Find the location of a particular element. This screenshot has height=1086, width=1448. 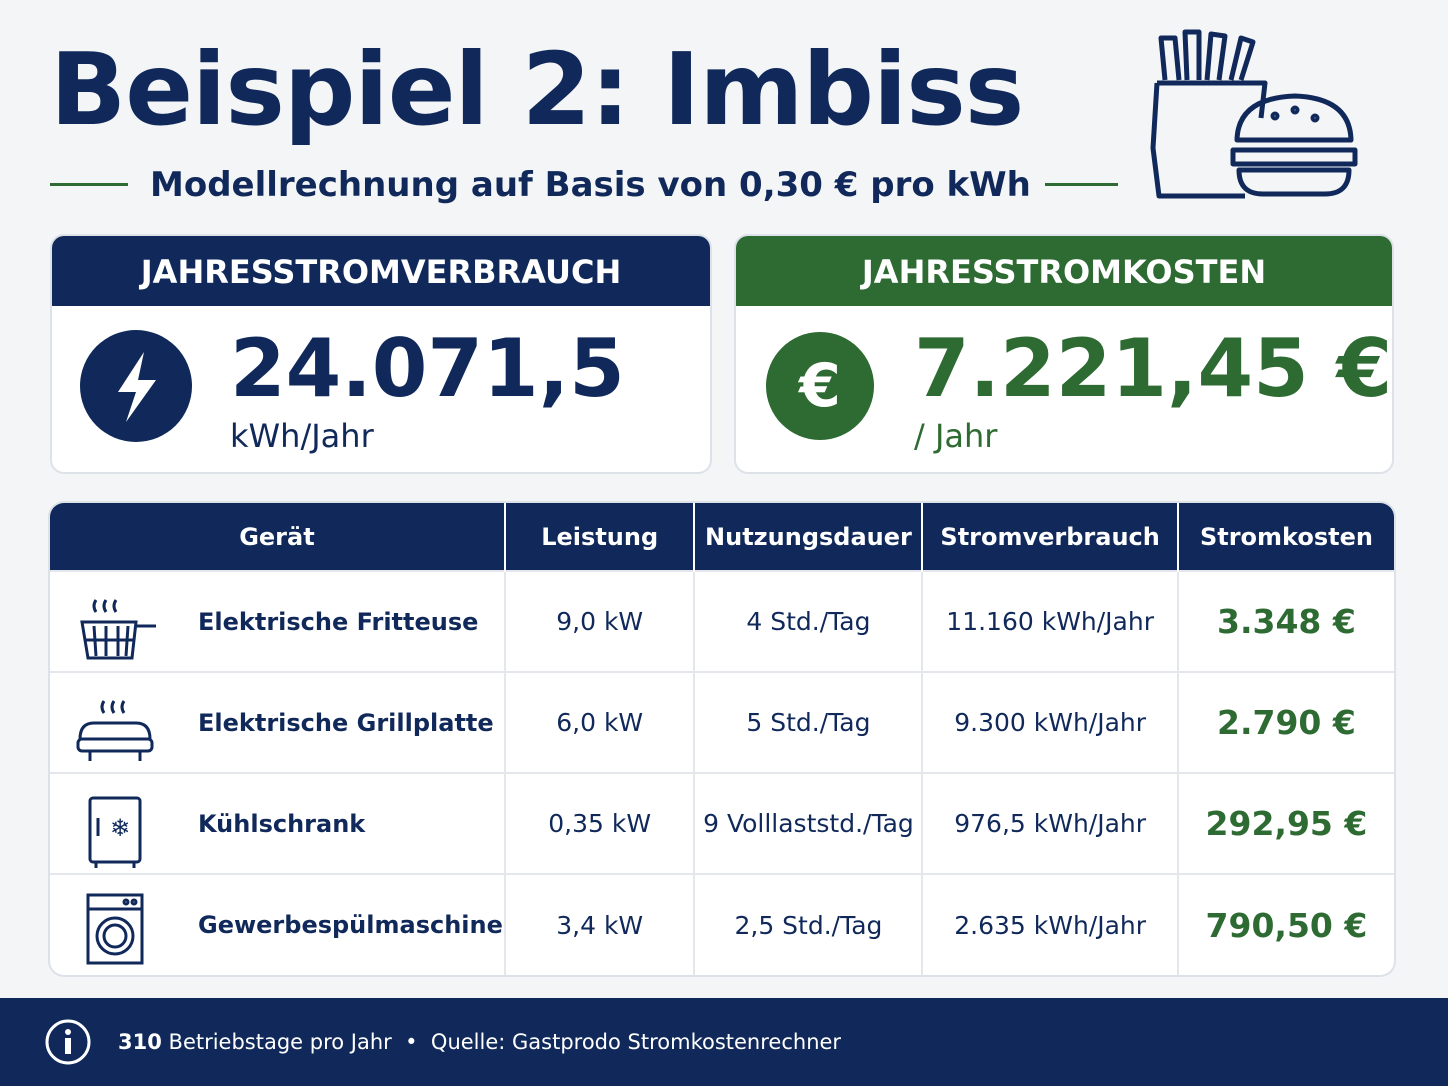

table-cell: 790,50 € is located at coordinates (1285, 924).